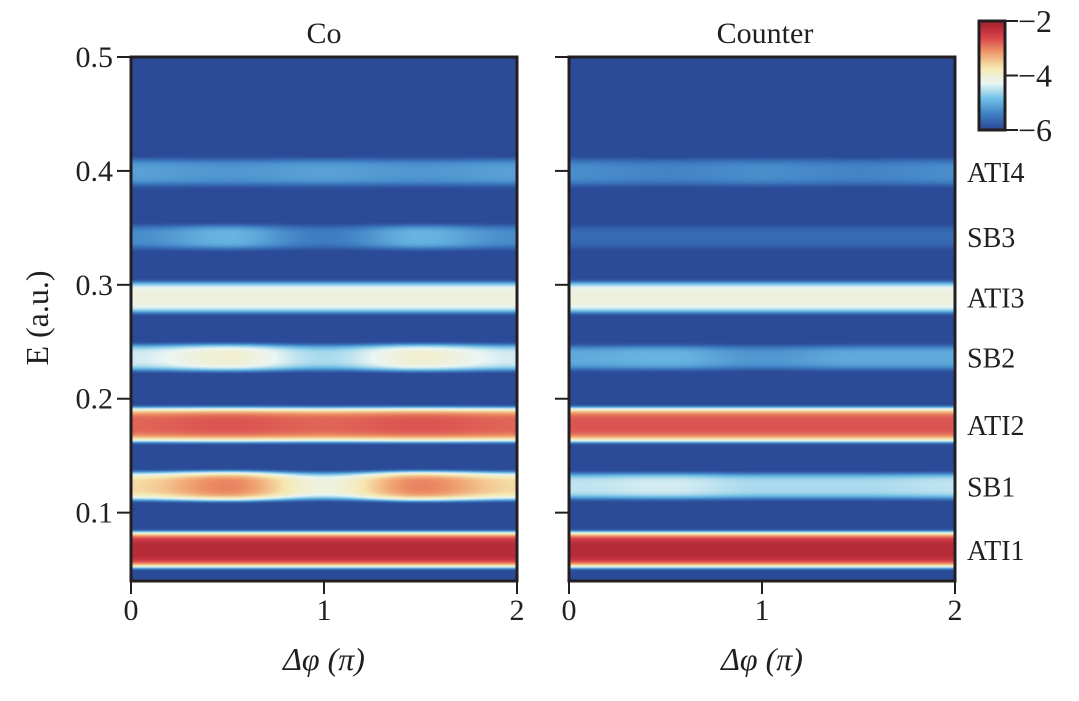 This screenshot has height=701, width=1079. What do you see at coordinates (1035, 21) in the screenshot?
I see `colorbar-tick-label: −2` at bounding box center [1035, 21].